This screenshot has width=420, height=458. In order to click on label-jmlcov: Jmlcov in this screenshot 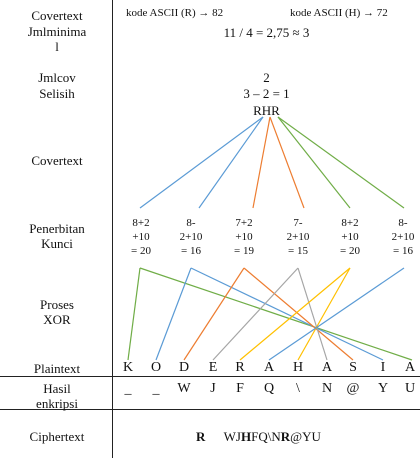, I will do `click(57, 77)`.